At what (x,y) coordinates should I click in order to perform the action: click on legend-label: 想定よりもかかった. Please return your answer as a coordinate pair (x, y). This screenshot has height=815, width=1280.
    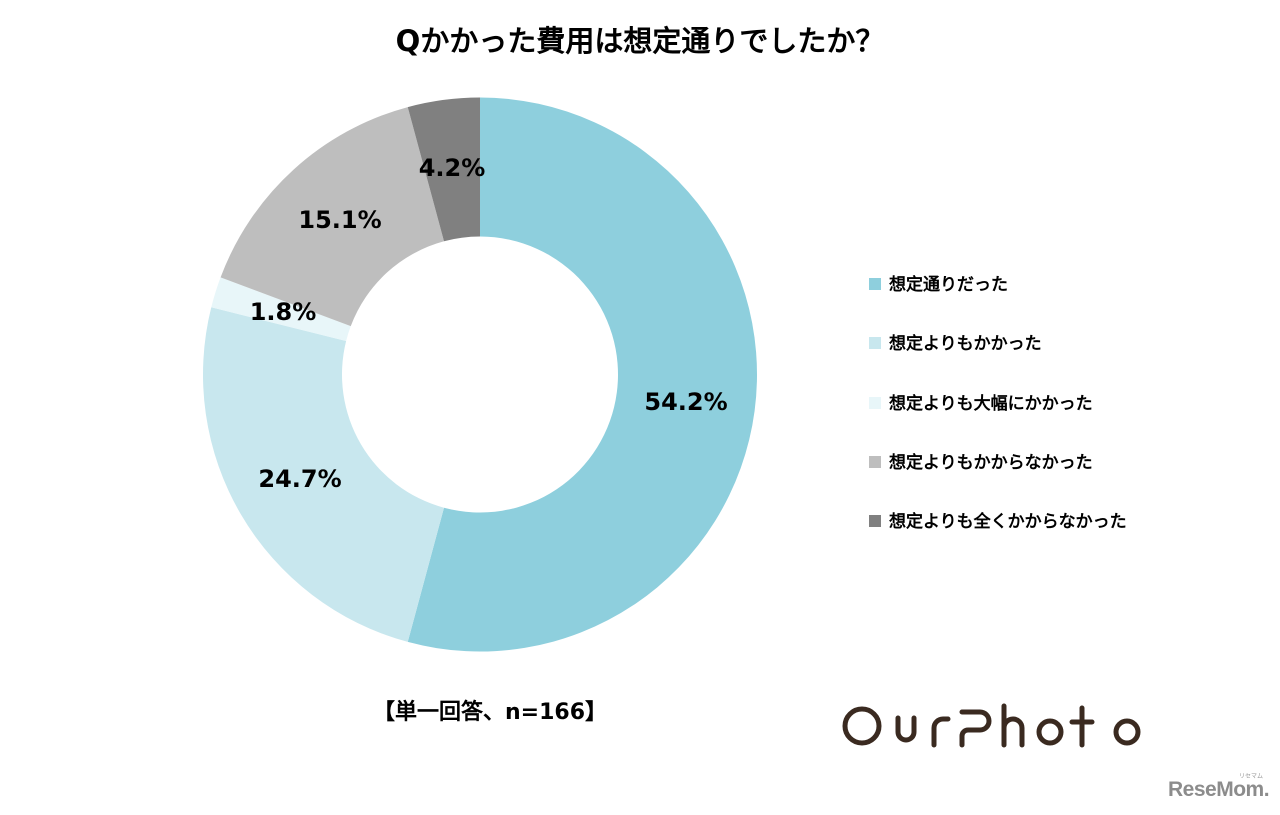
    Looking at the image, I should click on (965, 344).